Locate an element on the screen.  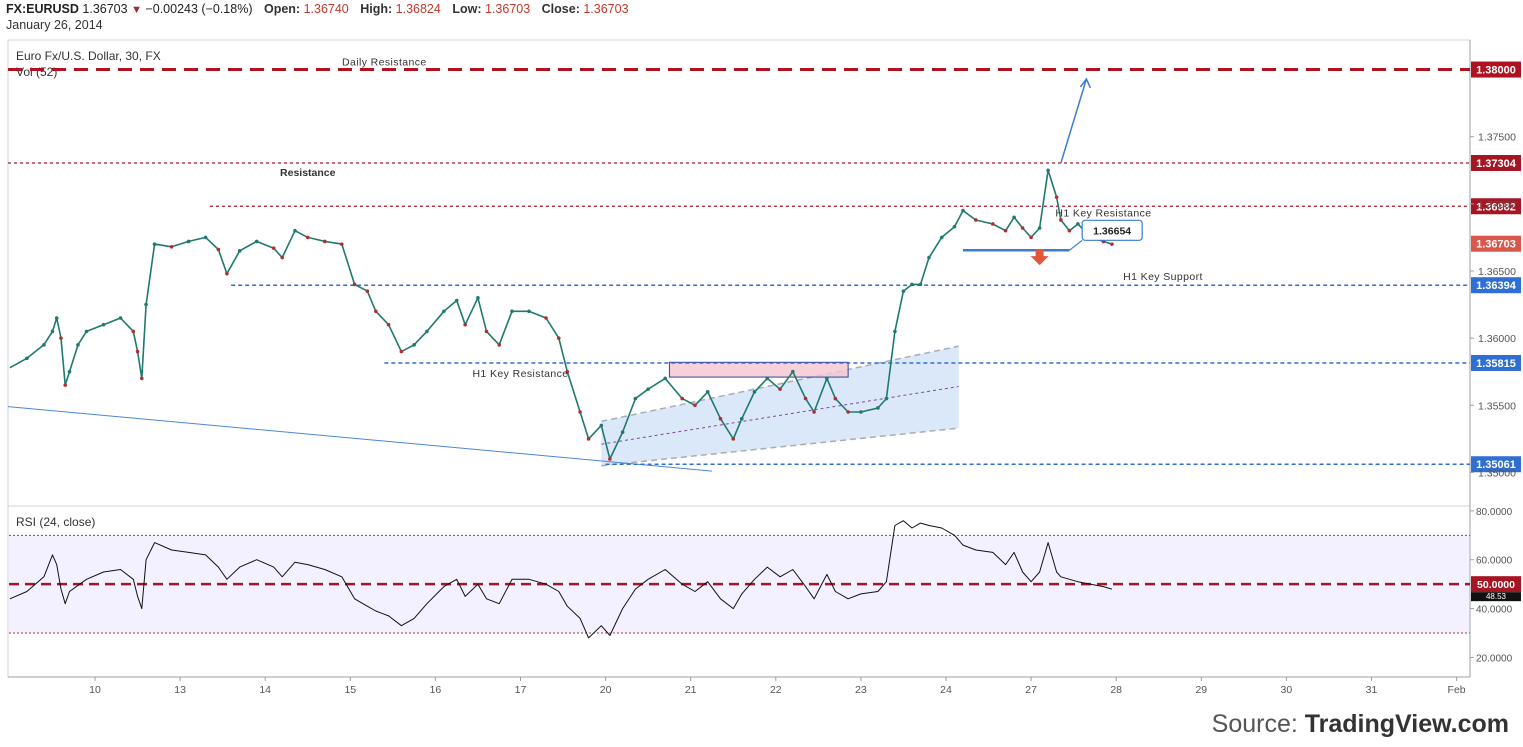
high-label: High: is located at coordinates (376, 9).